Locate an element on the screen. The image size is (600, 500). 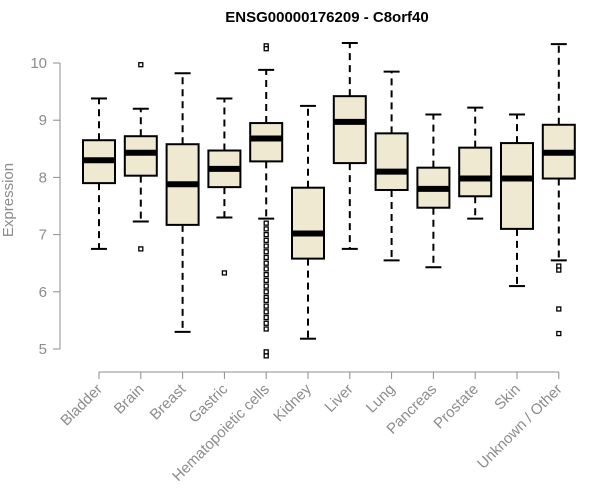
x-tick-label: Lung is located at coordinates (381, 399).